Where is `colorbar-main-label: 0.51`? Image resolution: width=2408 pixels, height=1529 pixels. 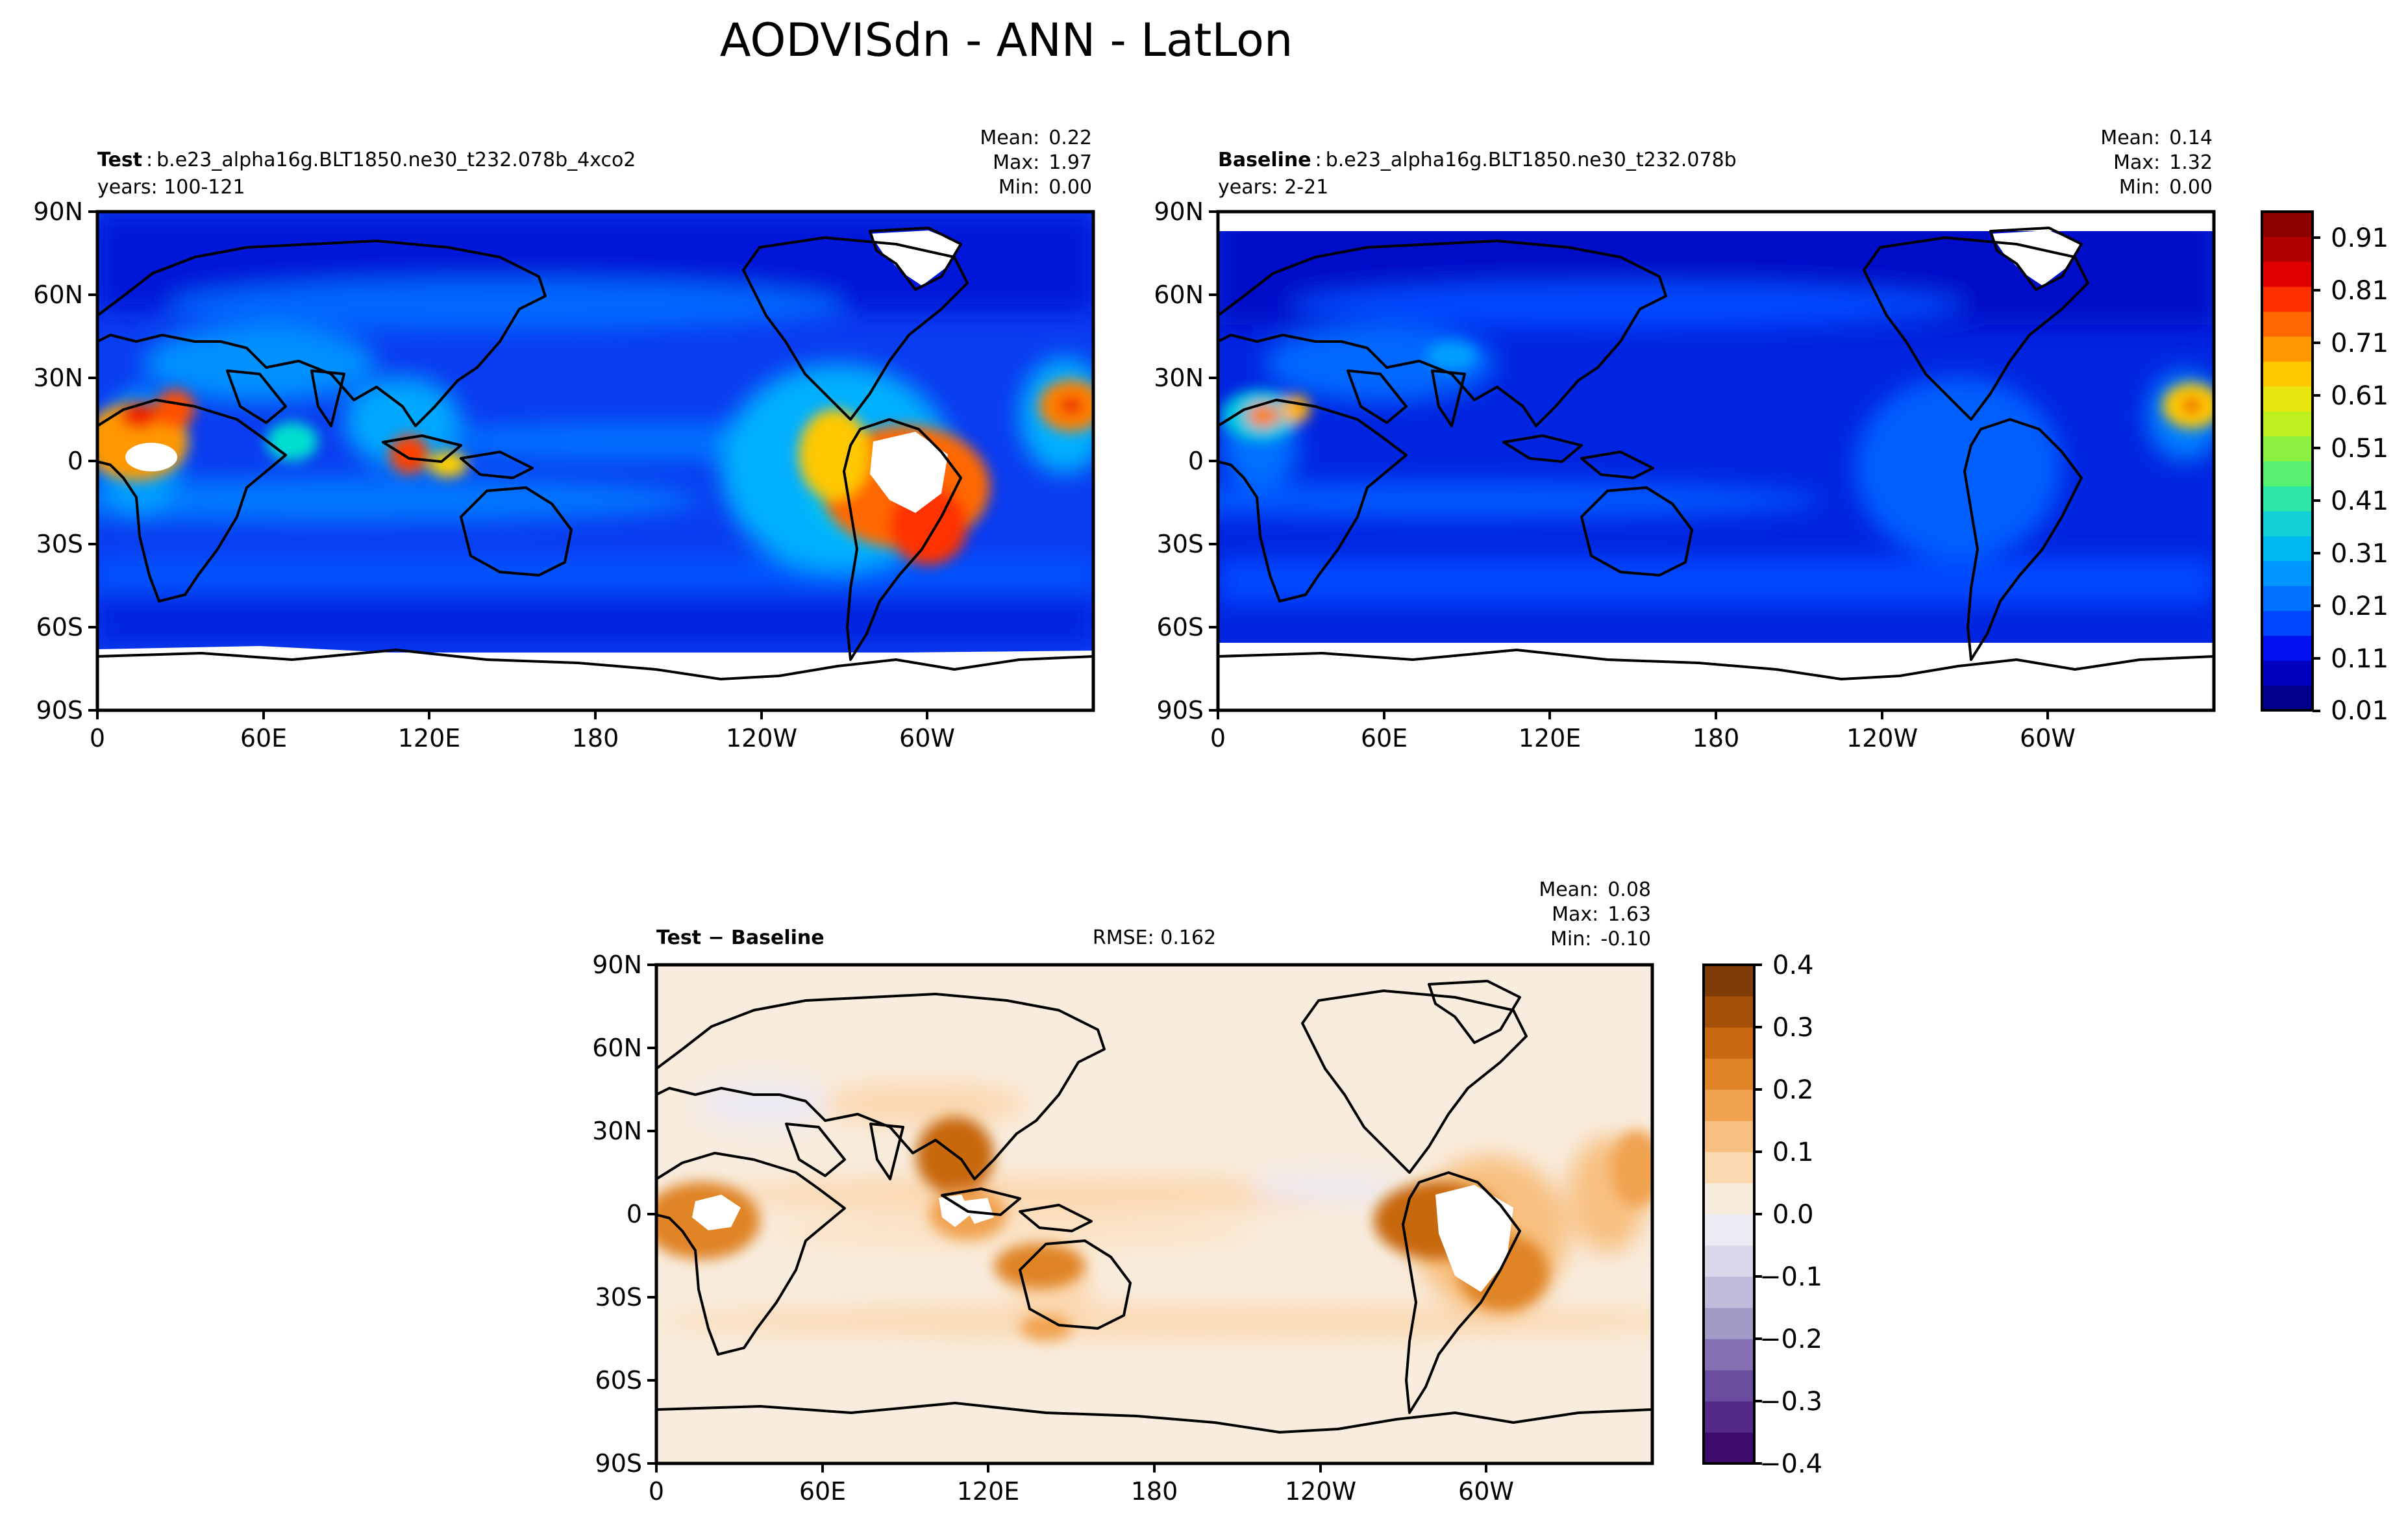 colorbar-main-label: 0.51 is located at coordinates (2360, 449).